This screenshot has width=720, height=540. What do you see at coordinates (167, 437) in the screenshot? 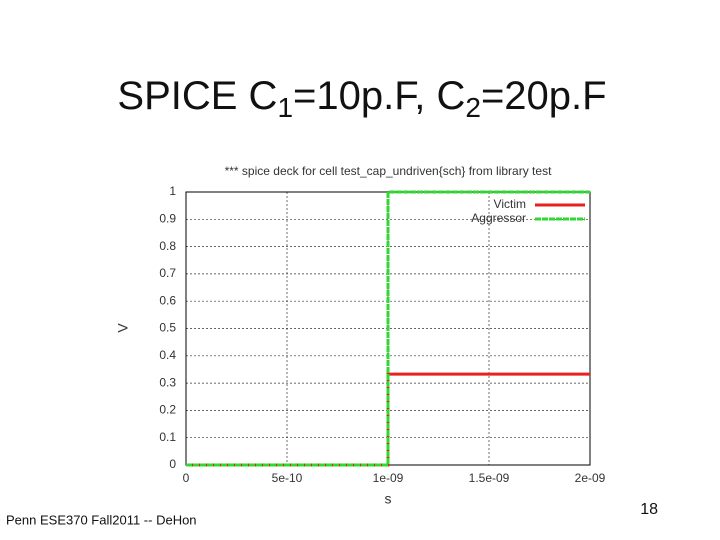
I see `y-tick-label: 0.1` at bounding box center [167, 437].